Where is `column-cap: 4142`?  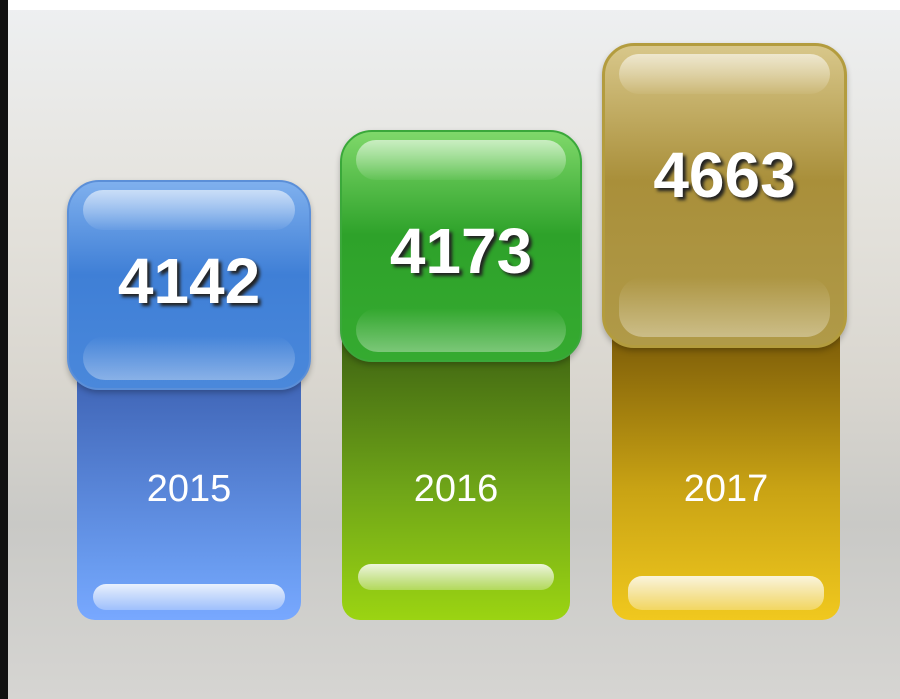 column-cap: 4142 is located at coordinates (189, 285).